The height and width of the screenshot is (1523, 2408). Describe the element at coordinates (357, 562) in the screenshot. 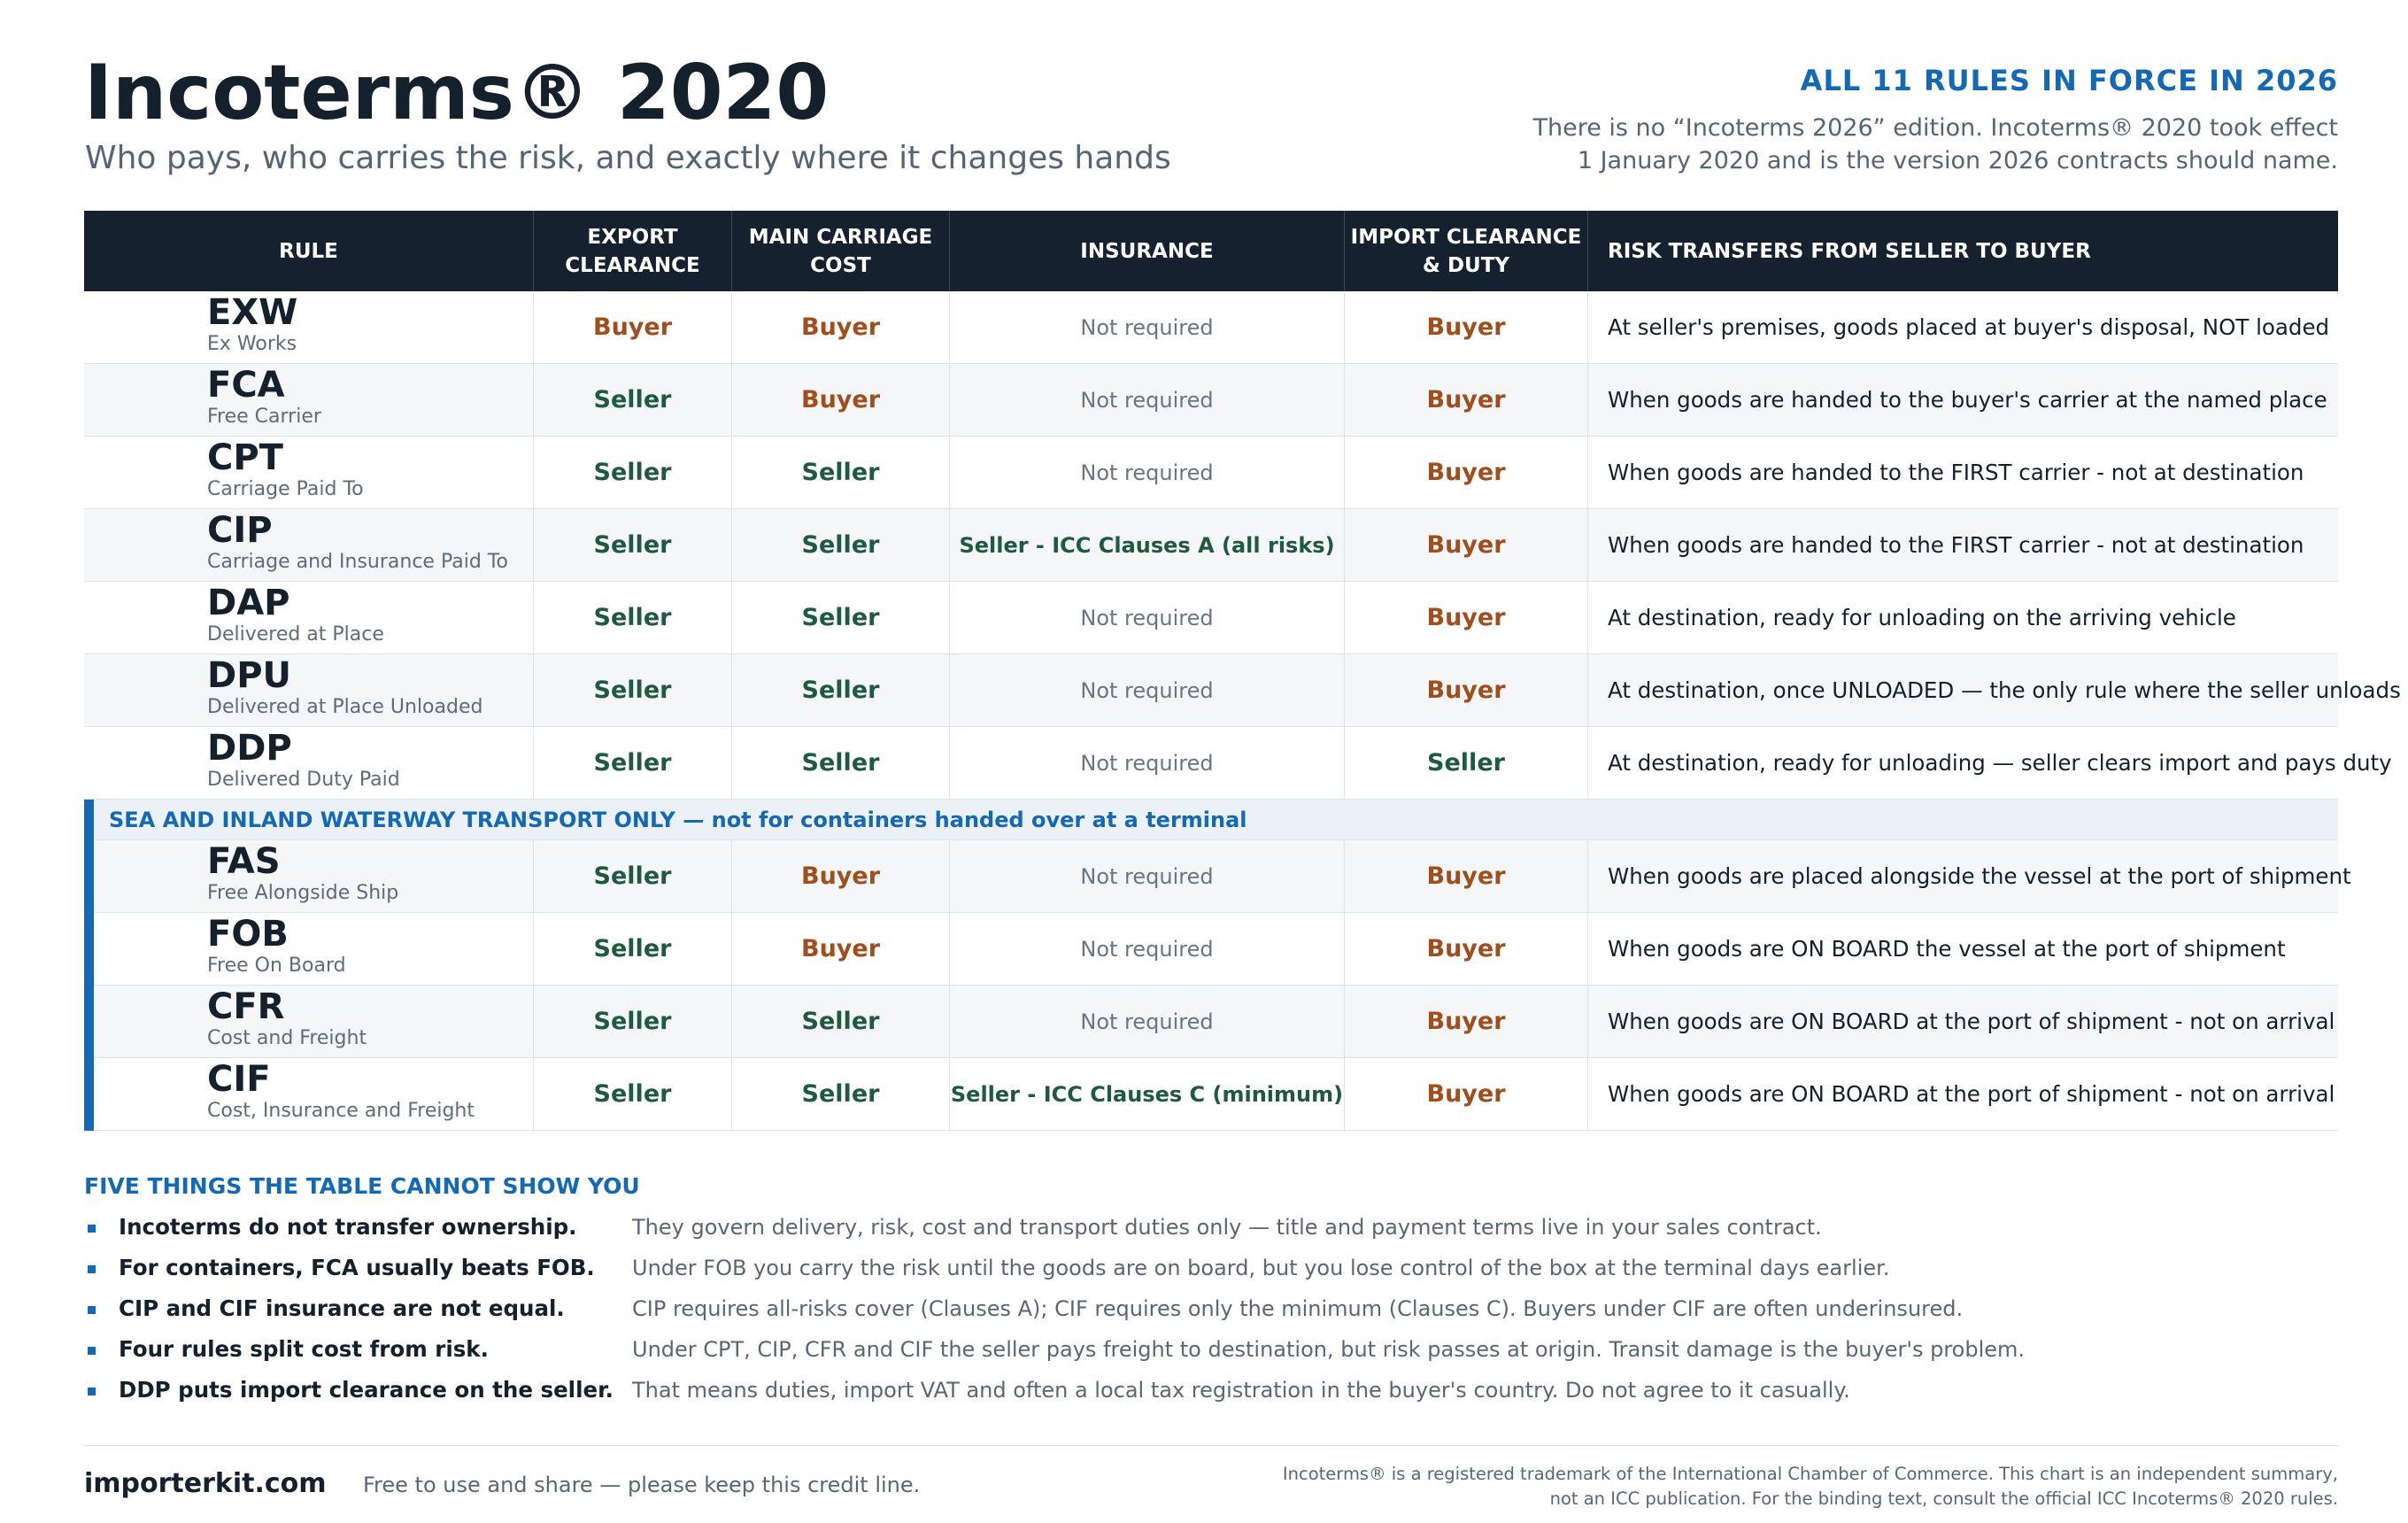

I see `rule-name: Carriage and Insurance Paid To` at that location.